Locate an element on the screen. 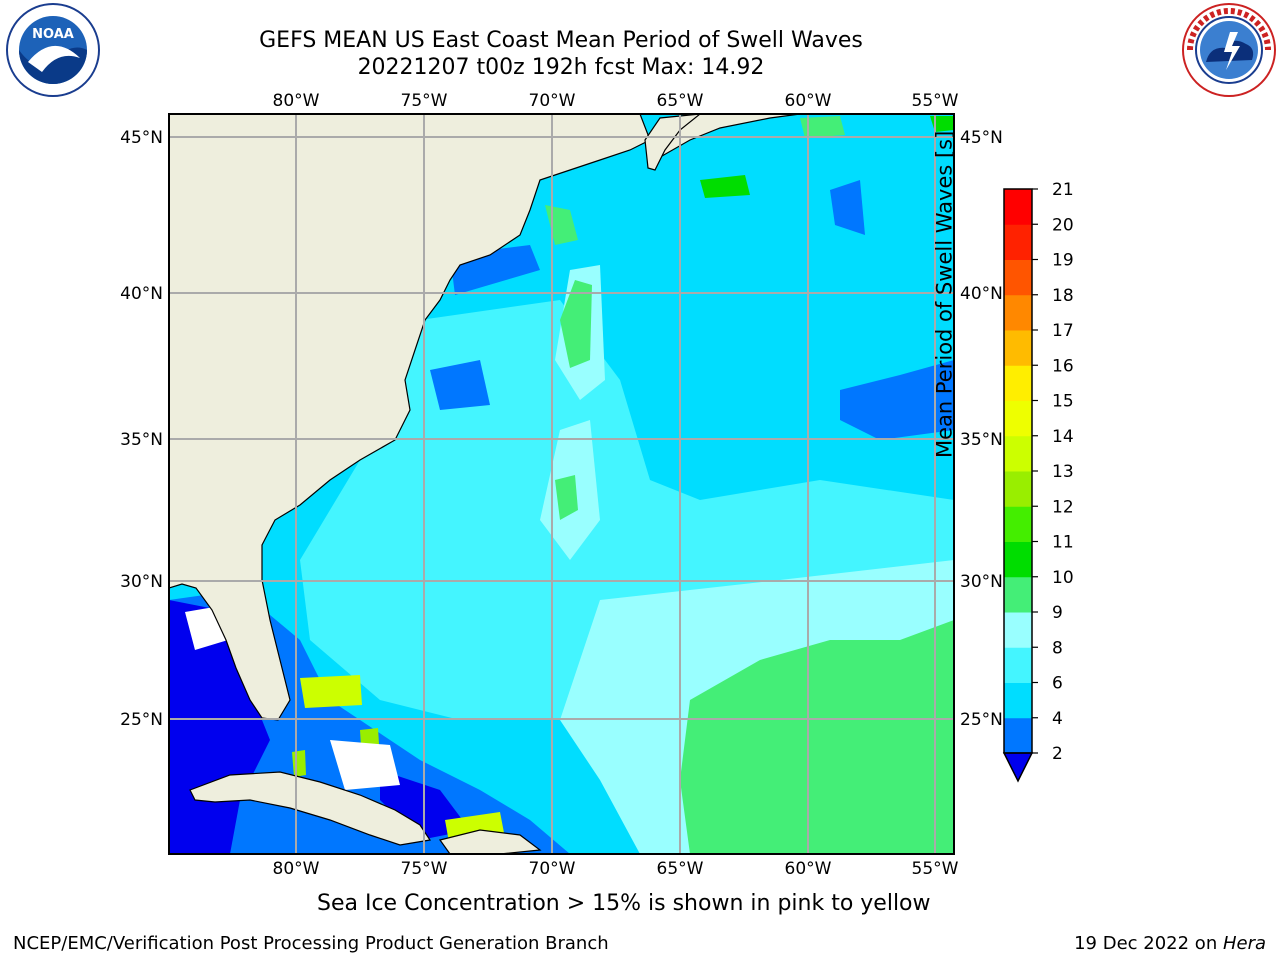 Image resolution: width=1280 pixels, height=960 pixels. chart-subtitle: 20221207 t00z 192h fcst Max: 14.92 is located at coordinates (561, 67).